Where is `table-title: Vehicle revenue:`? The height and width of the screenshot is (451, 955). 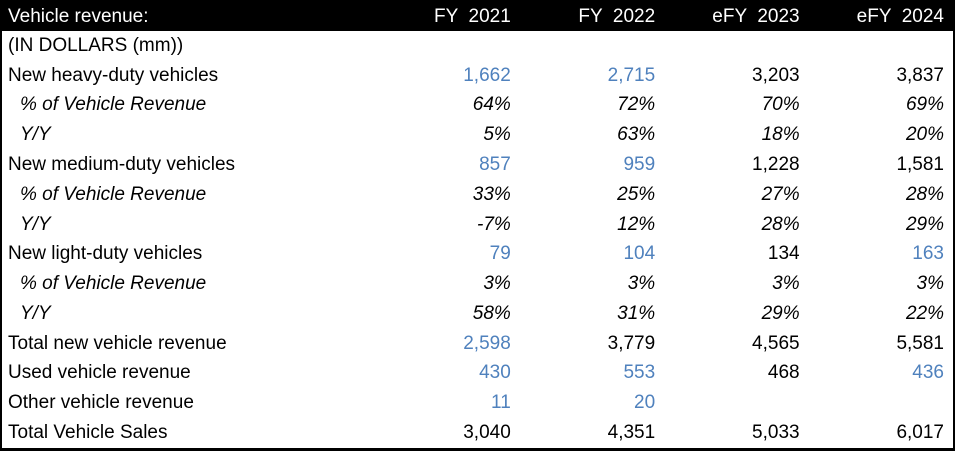
table-title: Vehicle revenue: is located at coordinates (78, 16).